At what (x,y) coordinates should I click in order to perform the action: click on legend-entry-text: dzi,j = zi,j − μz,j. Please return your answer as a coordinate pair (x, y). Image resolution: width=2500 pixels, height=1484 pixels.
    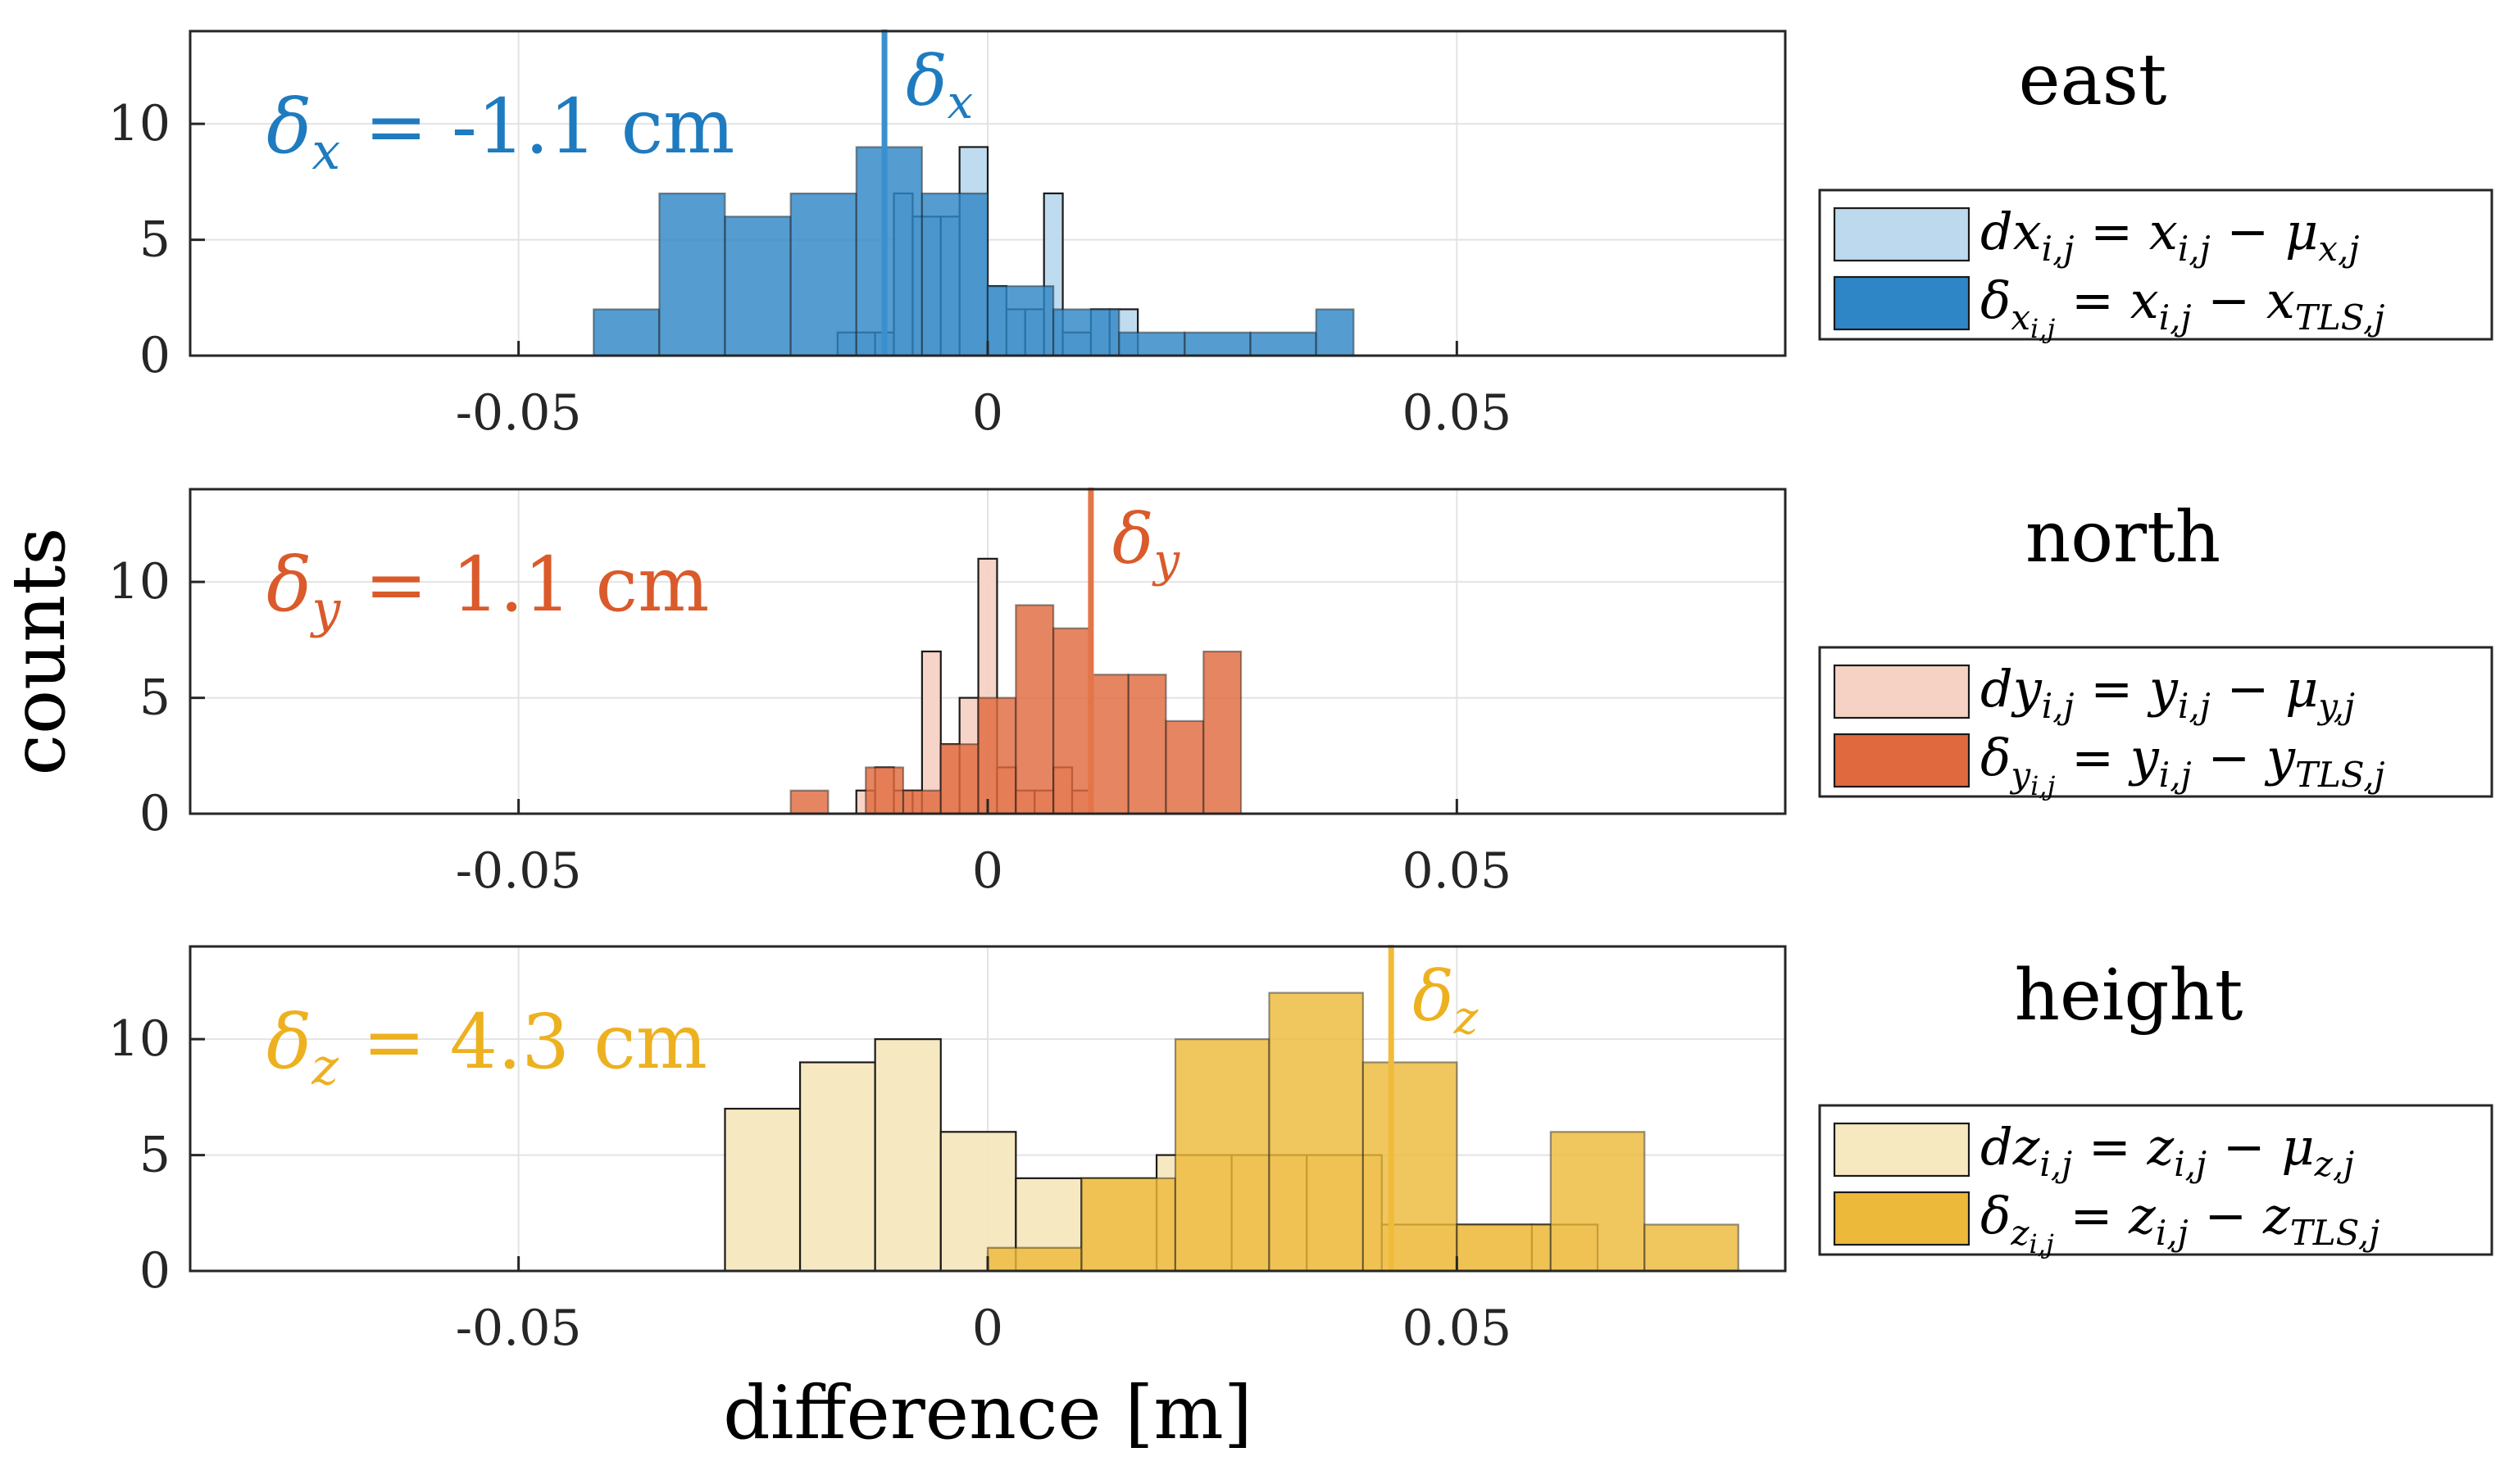
    Looking at the image, I should click on (2167, 1150).